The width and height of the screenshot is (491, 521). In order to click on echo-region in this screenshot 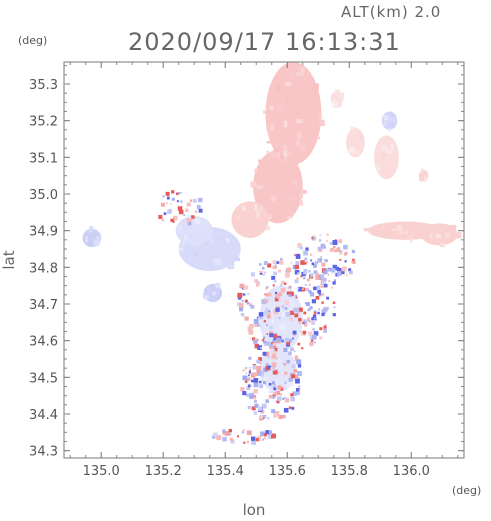, I will do `click(386, 157)`.